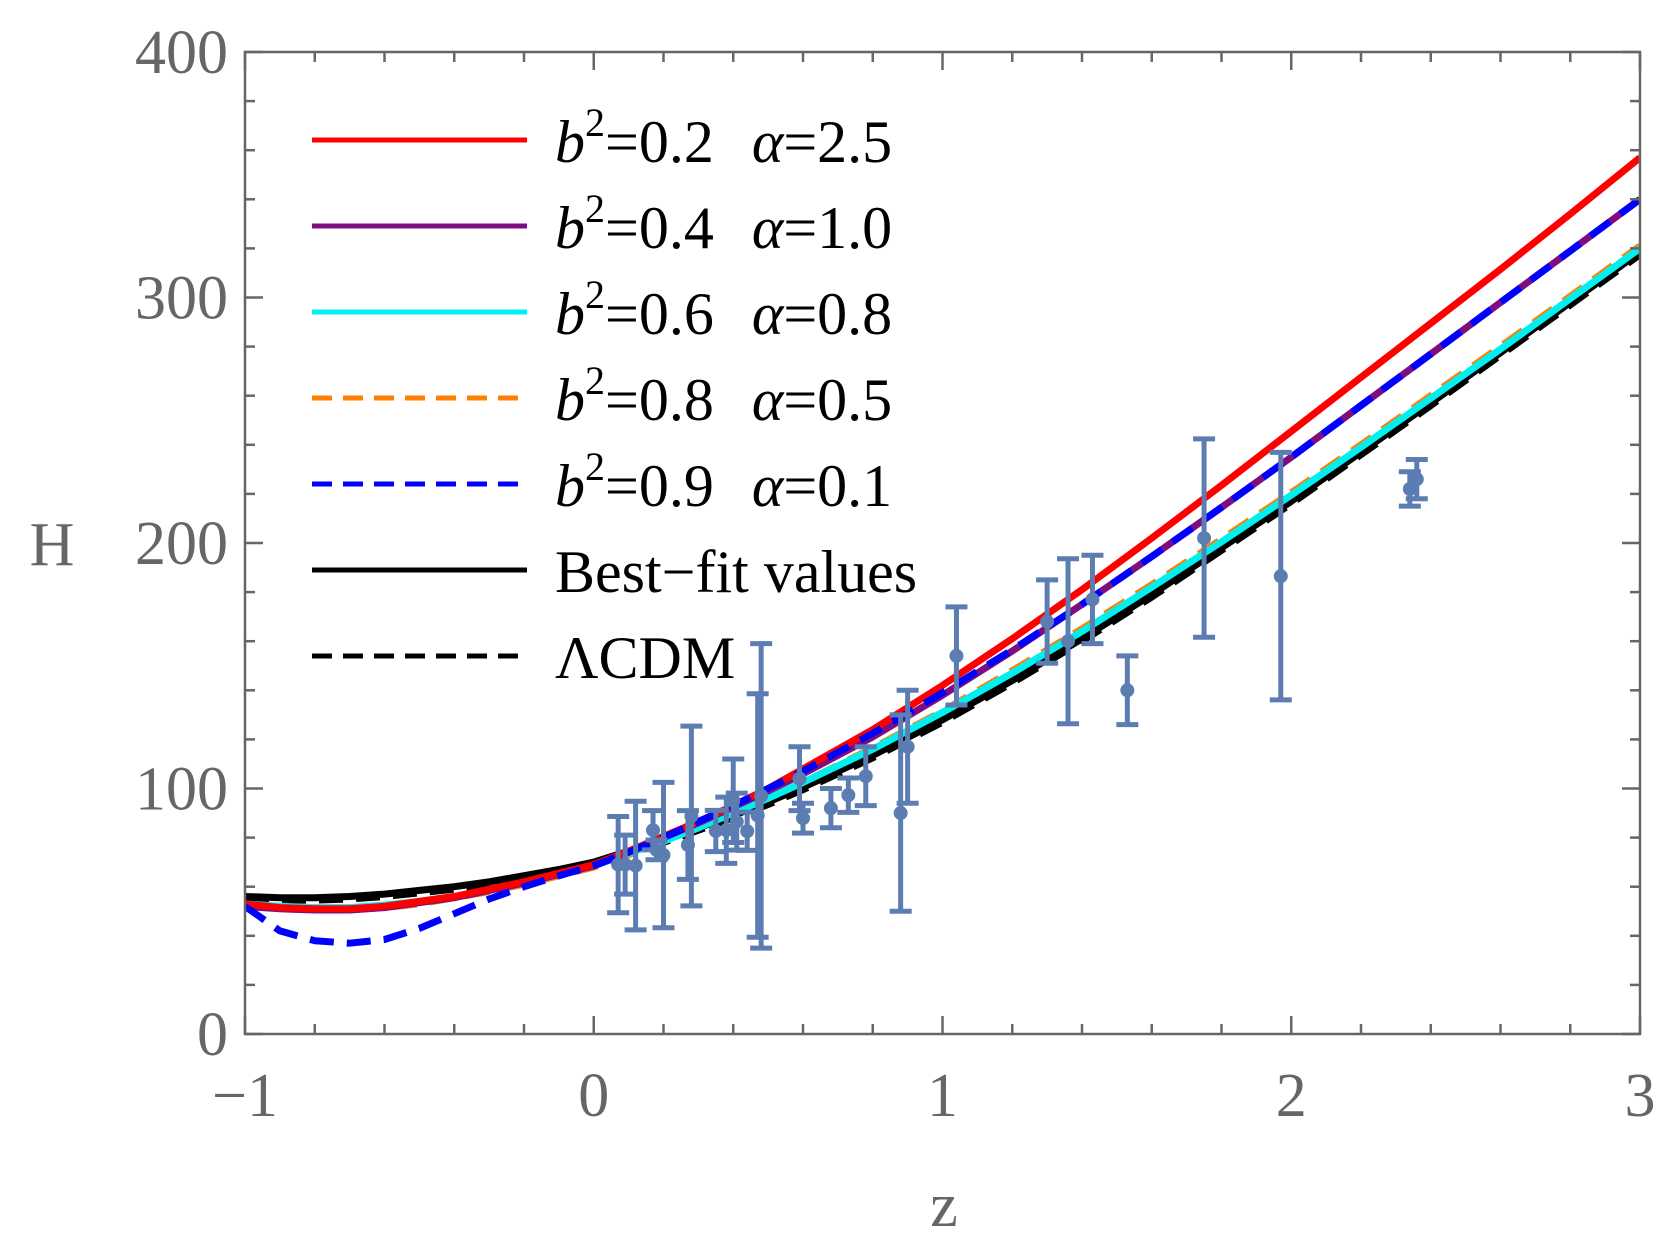 The image size is (1670, 1251). Describe the element at coordinates (723, 137) in the screenshot. I see `legend-label: b2=0.2 α=2.5` at that location.